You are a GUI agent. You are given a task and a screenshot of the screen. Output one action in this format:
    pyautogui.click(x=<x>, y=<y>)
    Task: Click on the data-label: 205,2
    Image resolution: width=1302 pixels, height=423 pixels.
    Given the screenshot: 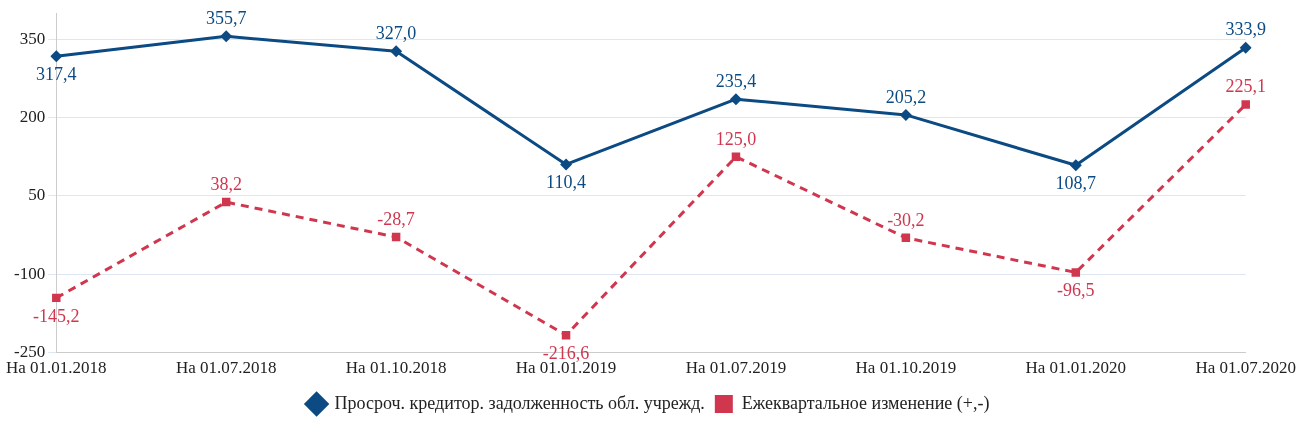 What is the action you would take?
    pyautogui.click(x=906, y=96)
    